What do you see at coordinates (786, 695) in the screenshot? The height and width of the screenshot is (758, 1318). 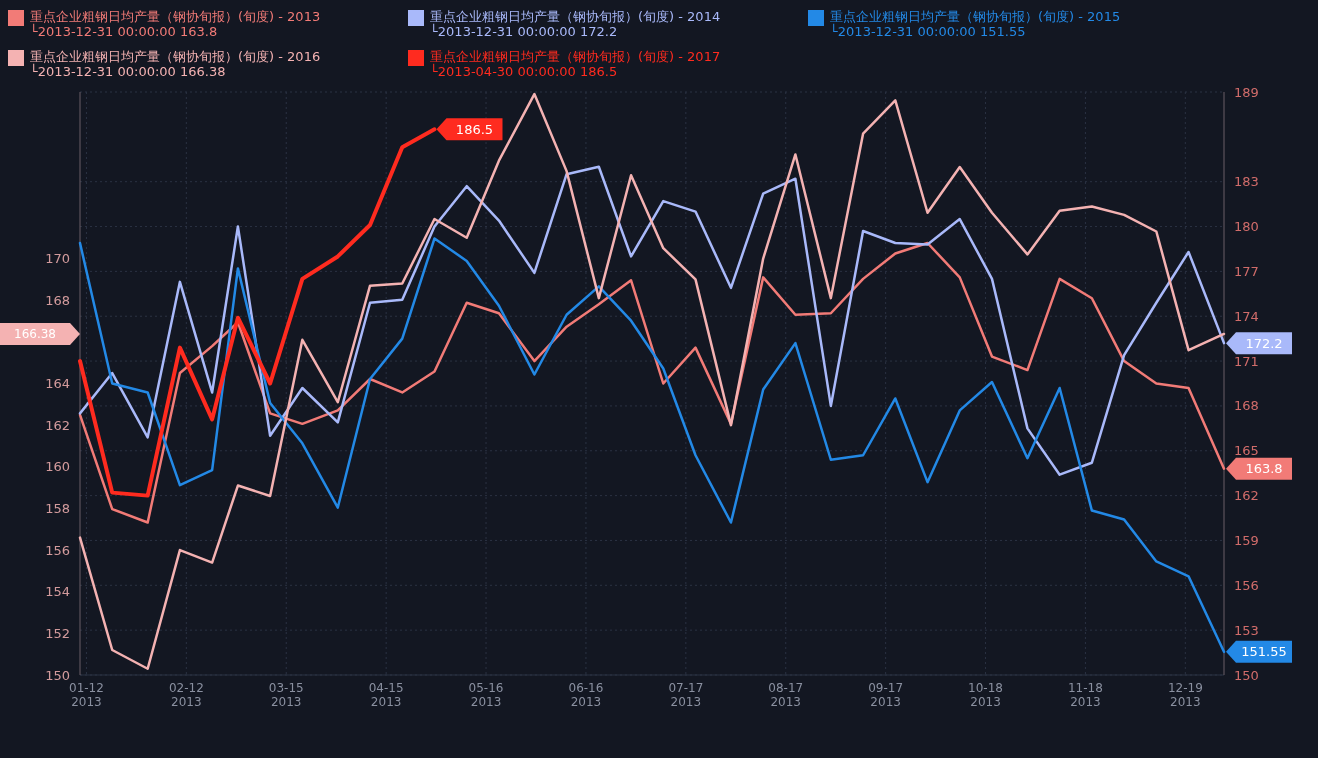 I see `x-tick-label: 08-17 2013` at bounding box center [786, 695].